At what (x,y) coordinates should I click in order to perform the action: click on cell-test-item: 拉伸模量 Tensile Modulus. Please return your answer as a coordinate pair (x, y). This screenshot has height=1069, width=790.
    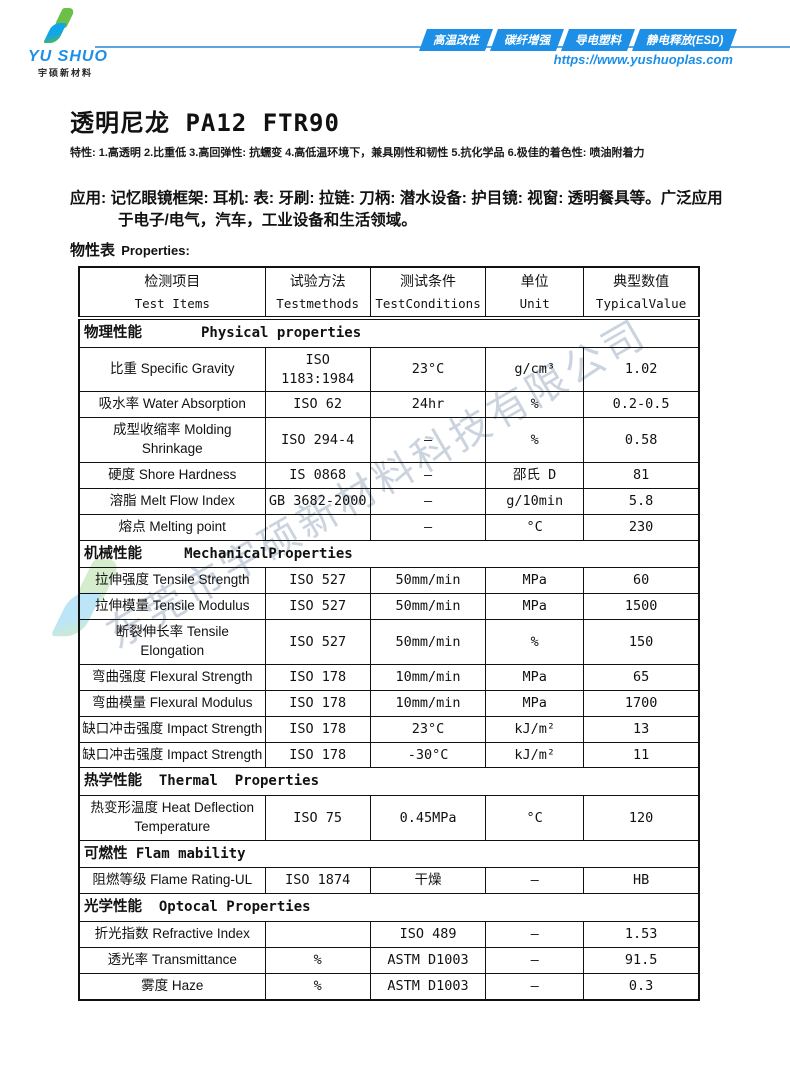
    Looking at the image, I should click on (172, 607).